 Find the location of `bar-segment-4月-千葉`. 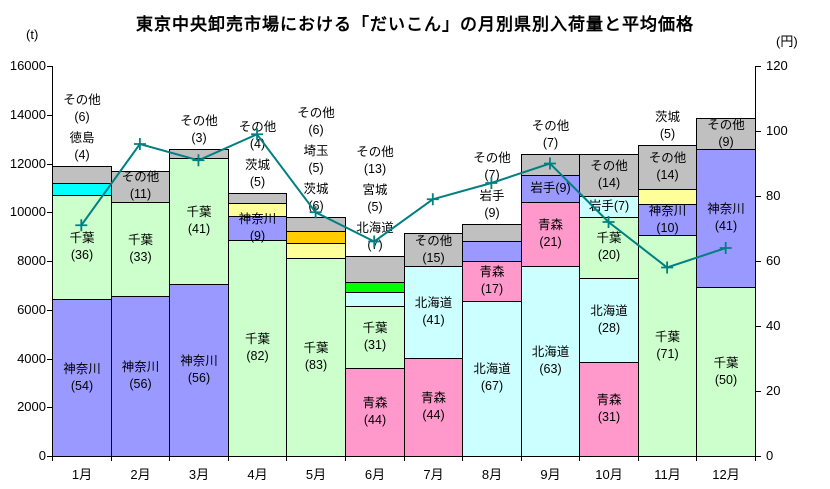

bar-segment-4月-千葉 is located at coordinates (257, 348).